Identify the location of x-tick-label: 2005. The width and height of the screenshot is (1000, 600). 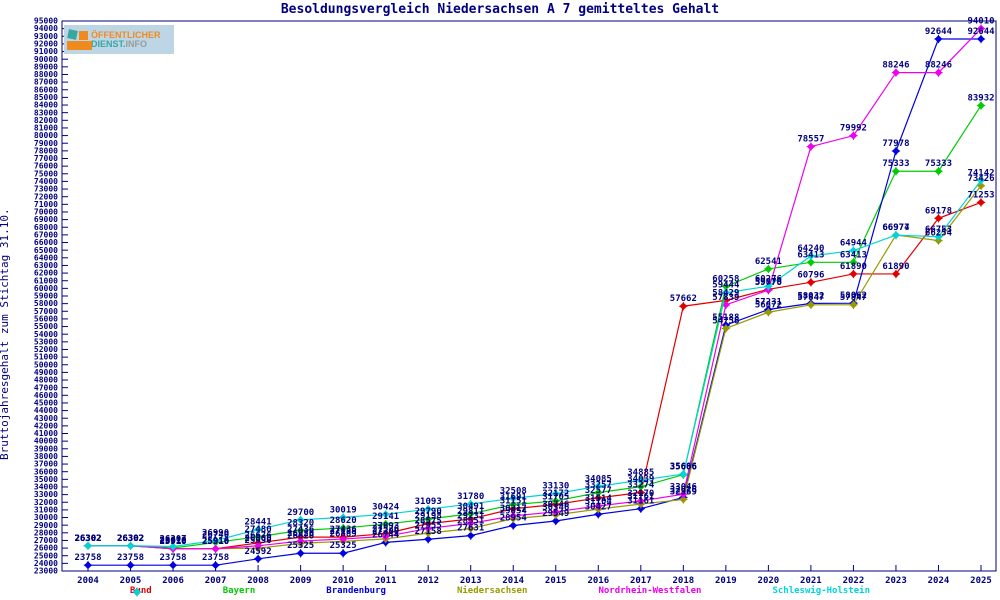
(131, 581).